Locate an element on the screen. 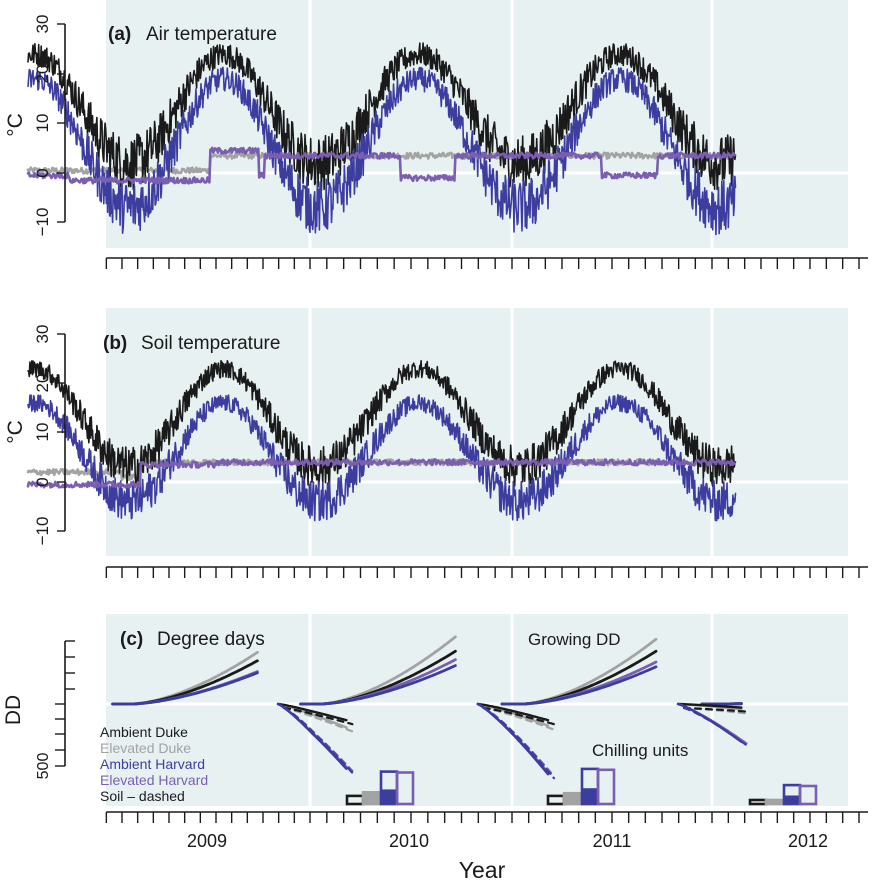  panel-a-x-axis is located at coordinates (486, 263).